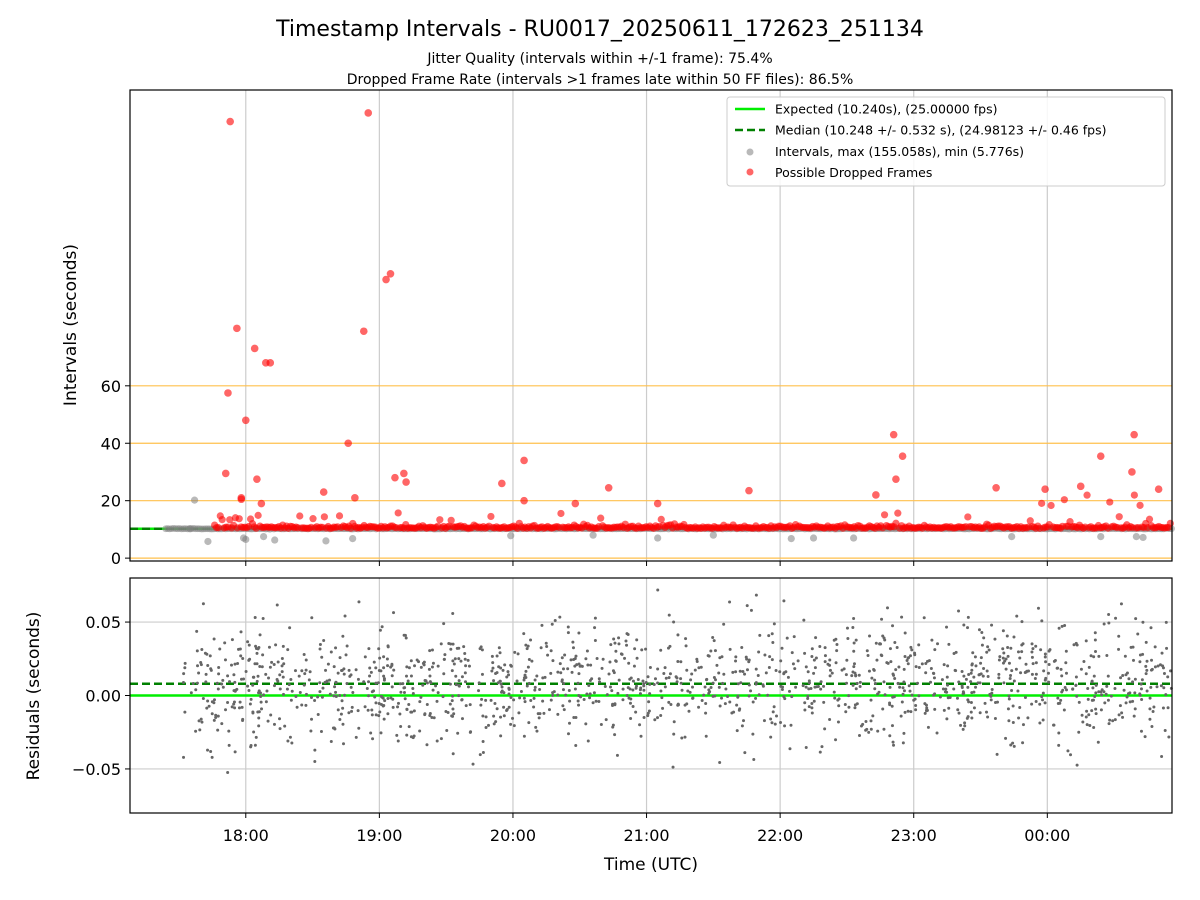 The width and height of the screenshot is (1200, 900). I want to click on interval-point, so click(246, 539).